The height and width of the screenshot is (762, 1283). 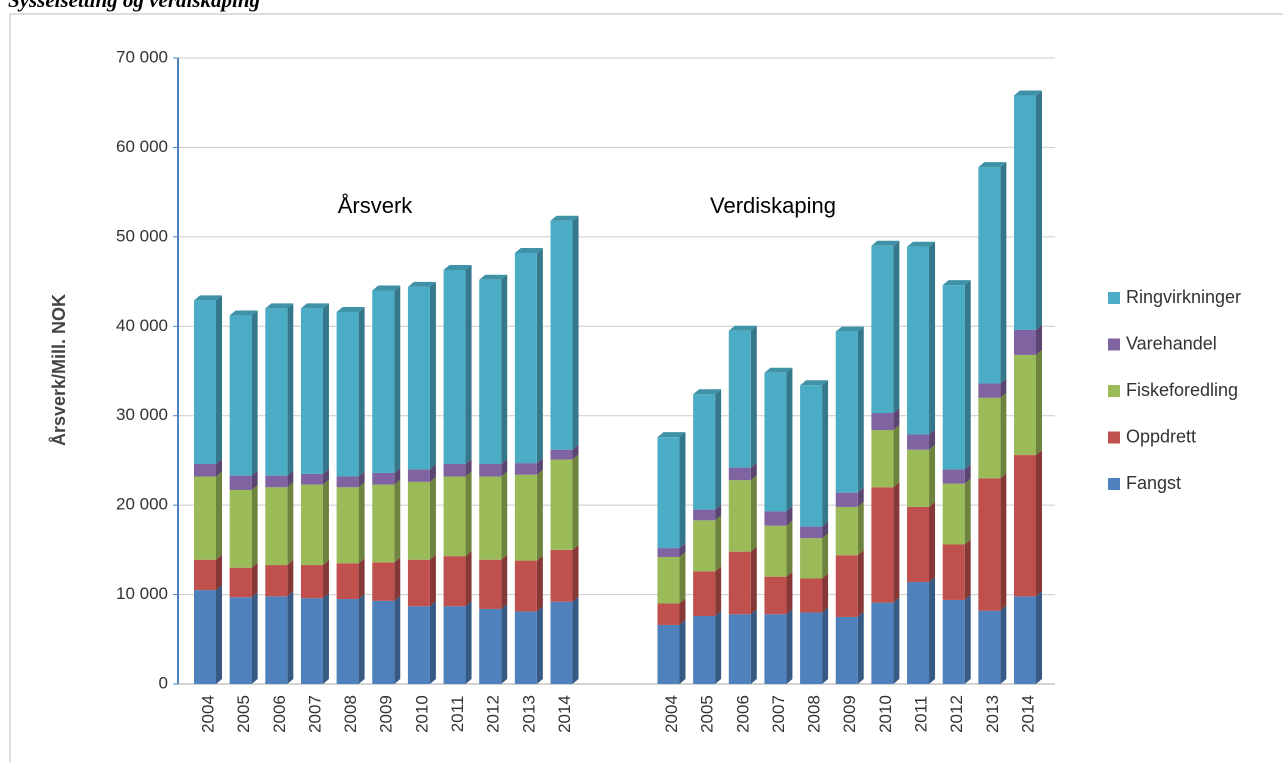 What do you see at coordinates (142, 414) in the screenshot?
I see `y-tick-label: 30 000` at bounding box center [142, 414].